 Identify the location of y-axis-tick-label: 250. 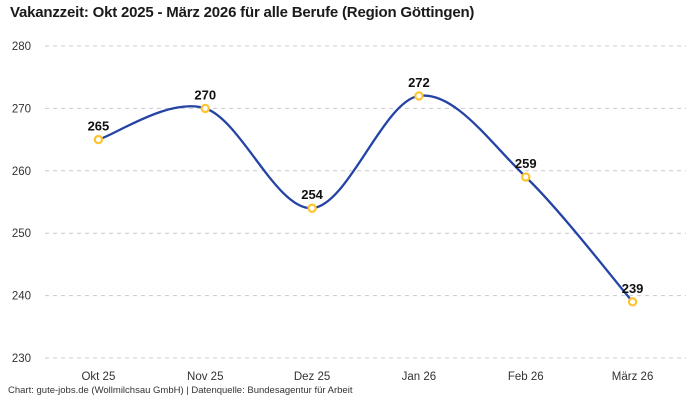
(21, 234).